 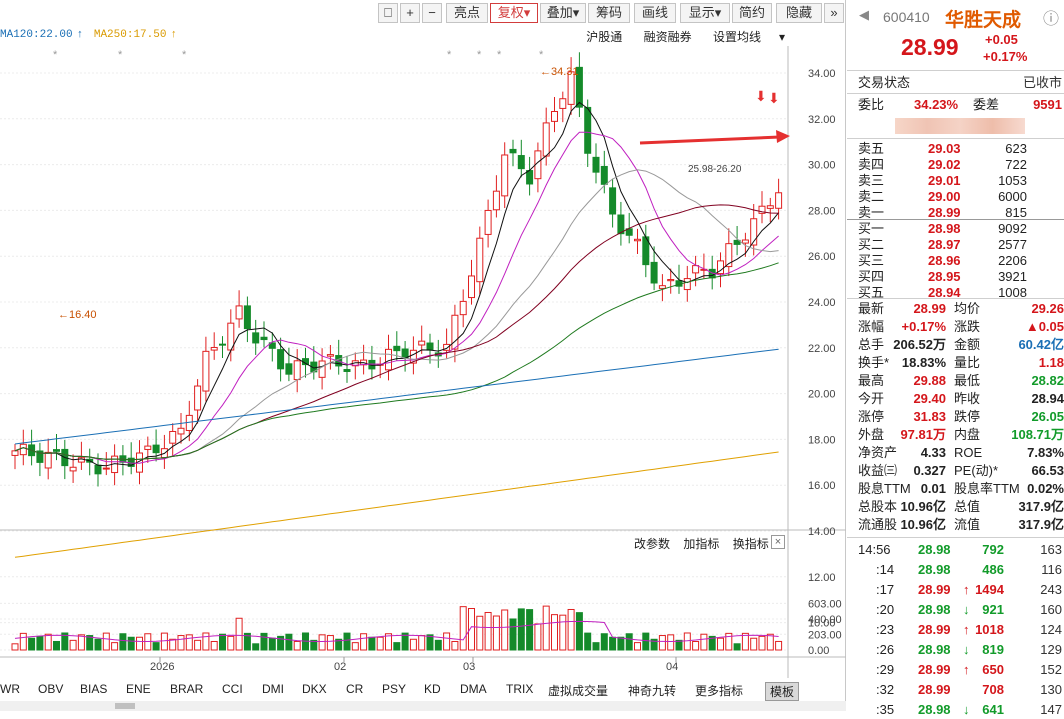 What do you see at coordinates (1016, 164) in the screenshot?
I see `book-volume: 722` at bounding box center [1016, 164].